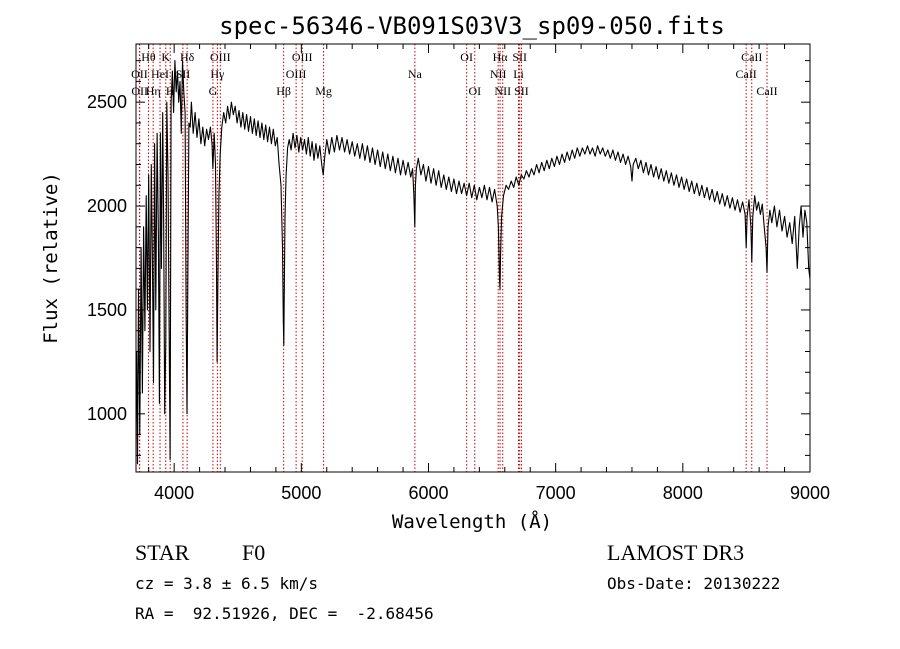  Describe the element at coordinates (107, 310) in the screenshot. I see `y-tick-label: 1500` at that location.